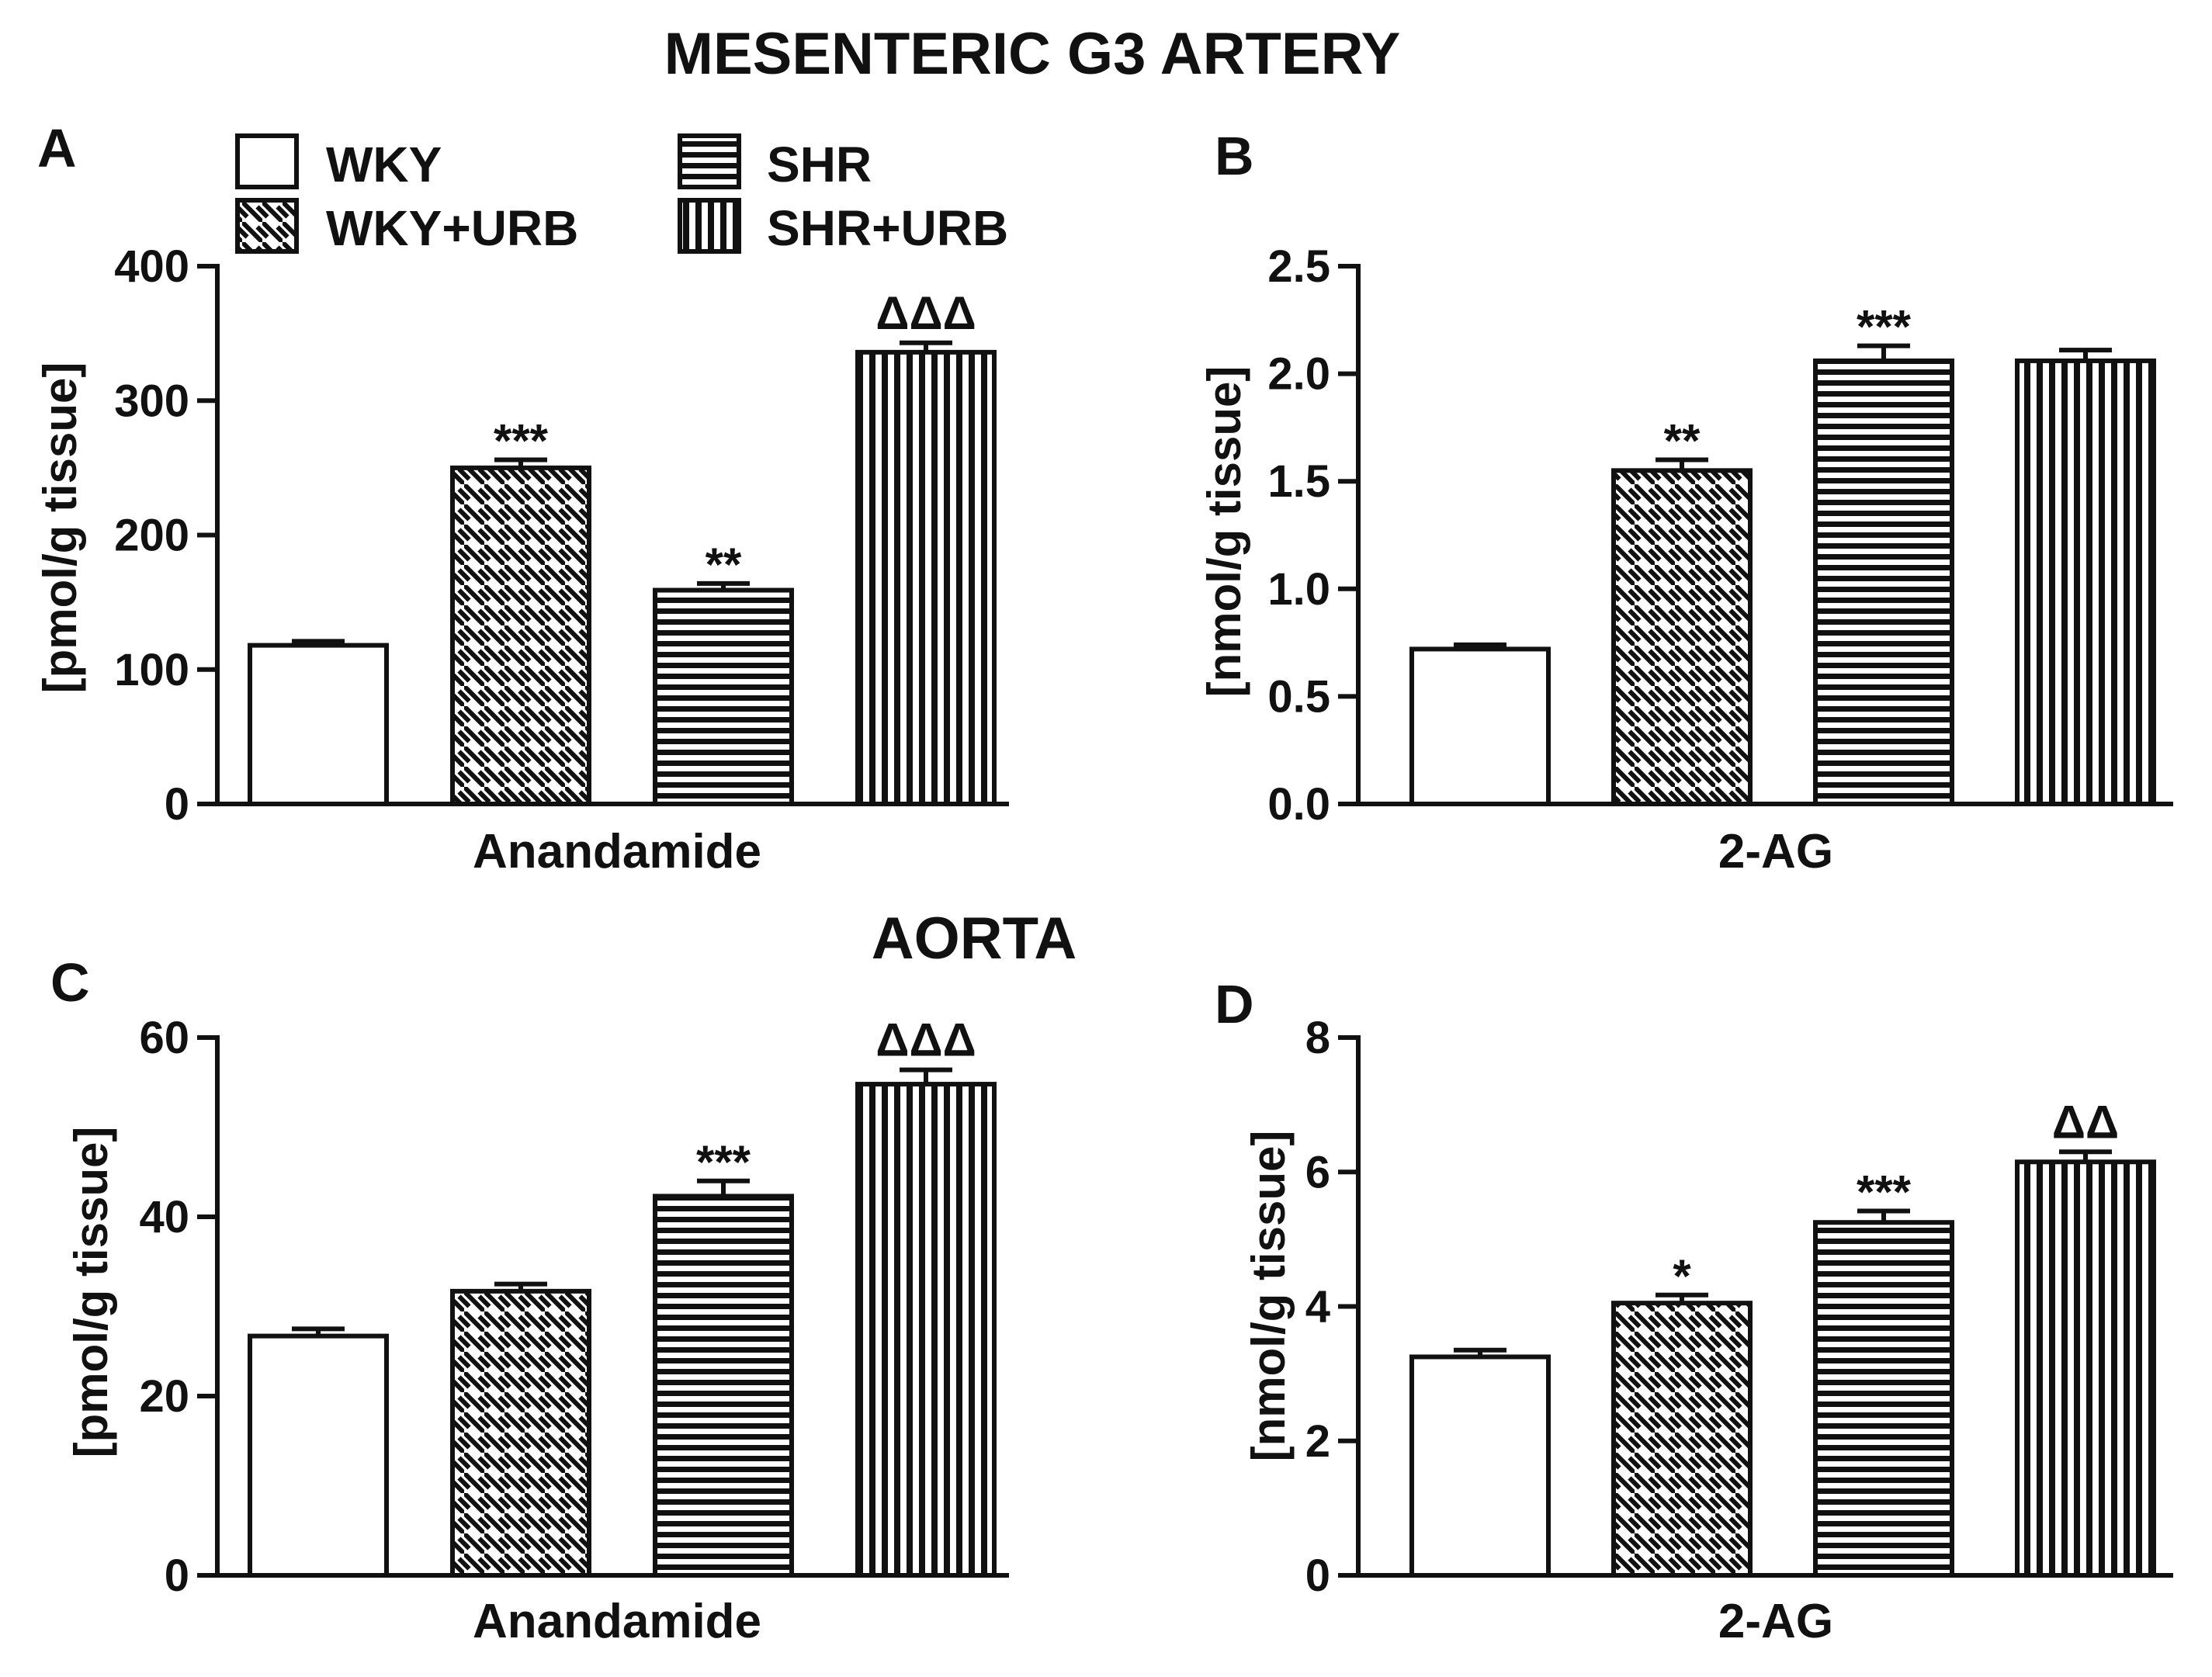  I want to click on y-tick-label: 60, so click(164, 1038).